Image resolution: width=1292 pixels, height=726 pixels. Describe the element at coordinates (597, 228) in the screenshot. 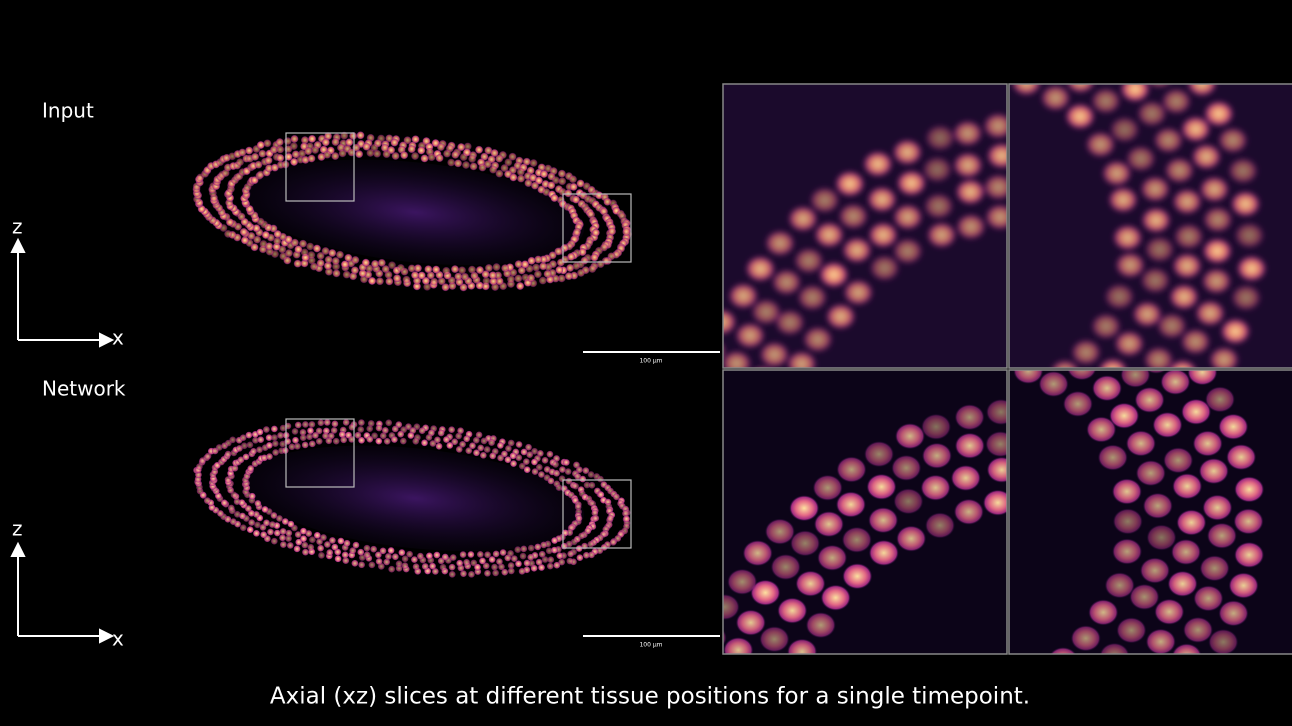

I see `roi-box` at that location.